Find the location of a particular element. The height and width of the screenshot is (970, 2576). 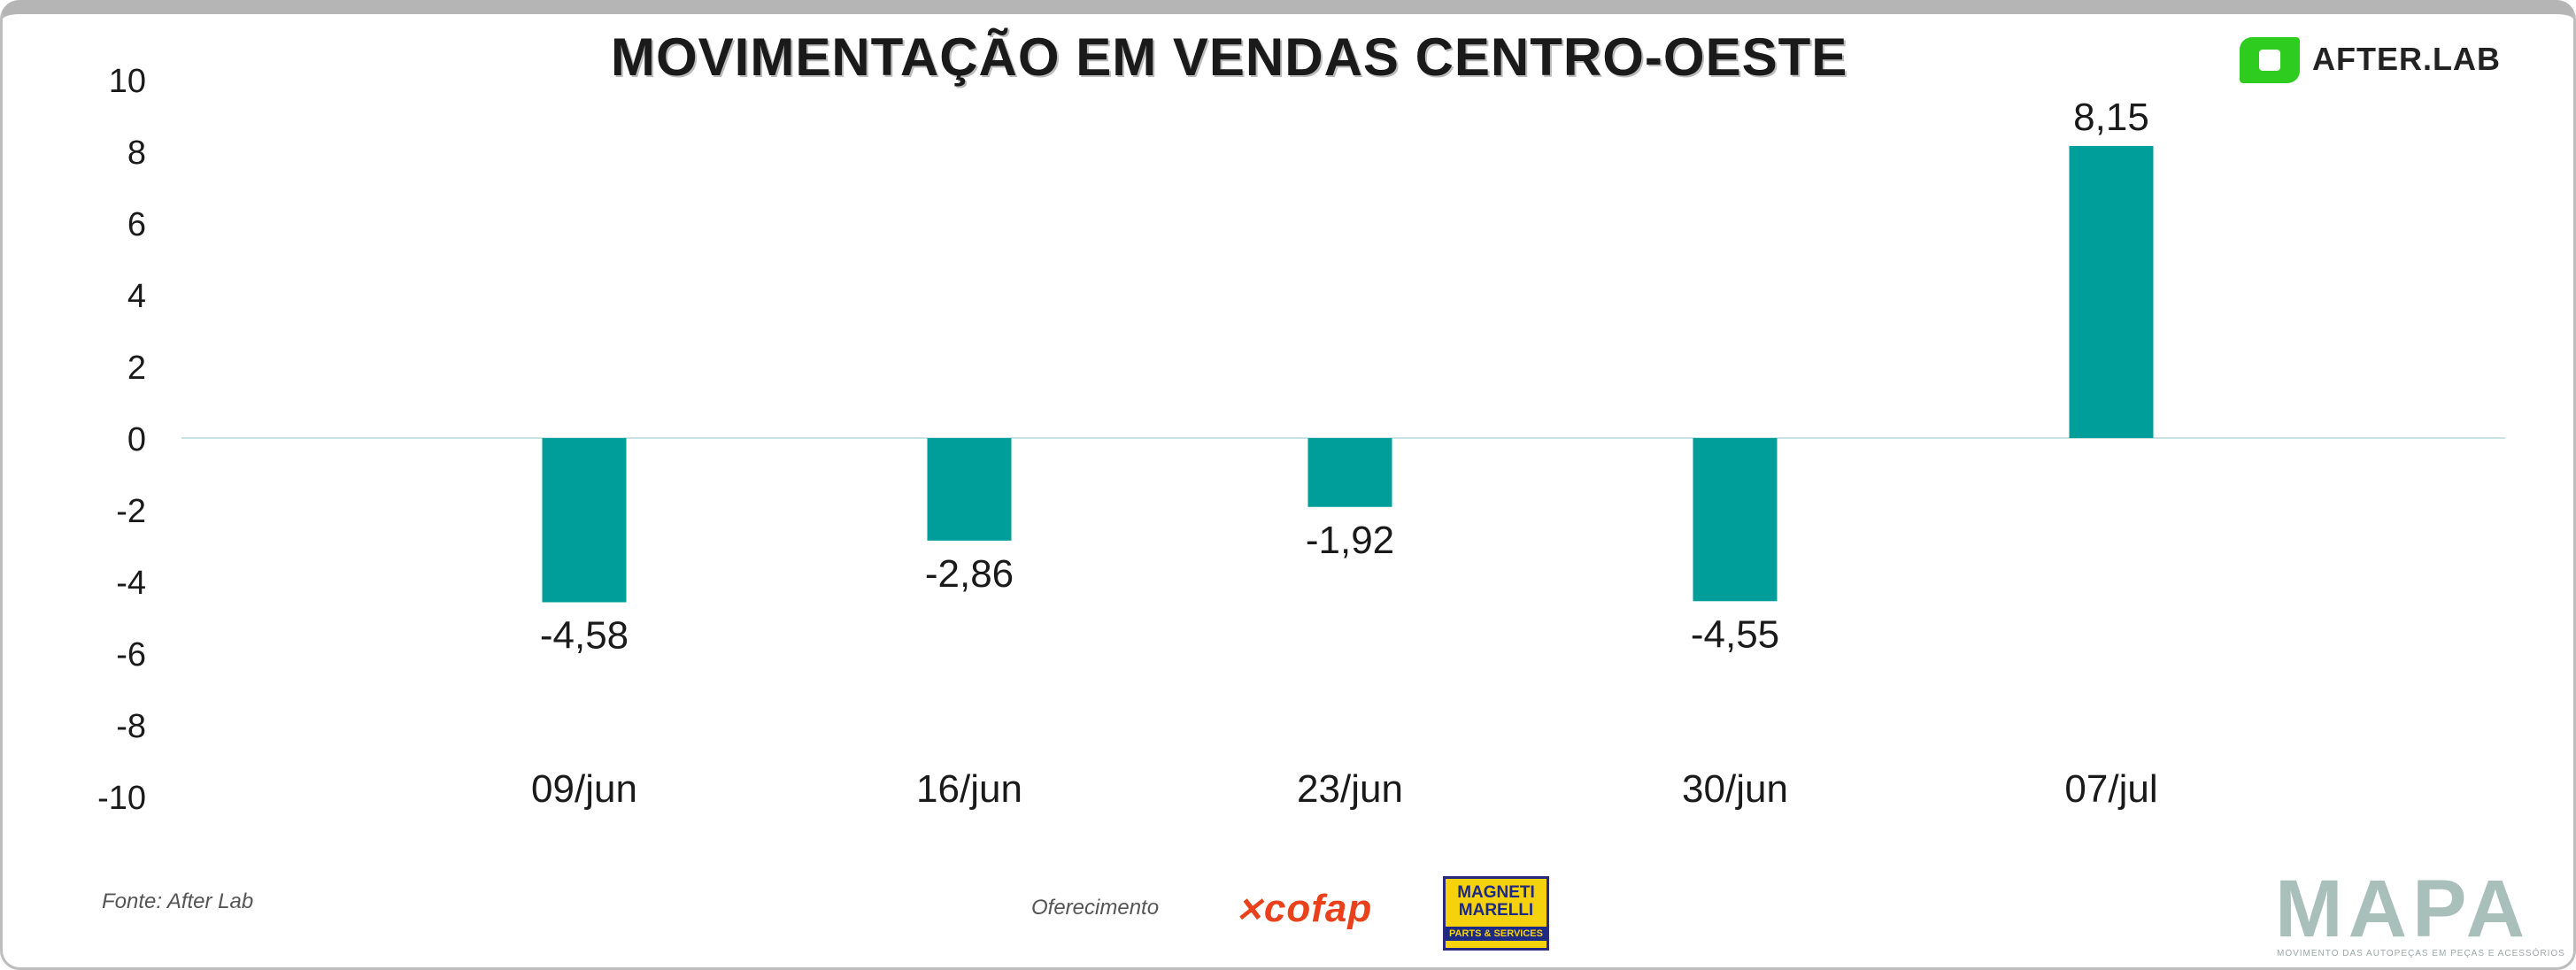

value-label: 8,15 is located at coordinates (2111, 117).